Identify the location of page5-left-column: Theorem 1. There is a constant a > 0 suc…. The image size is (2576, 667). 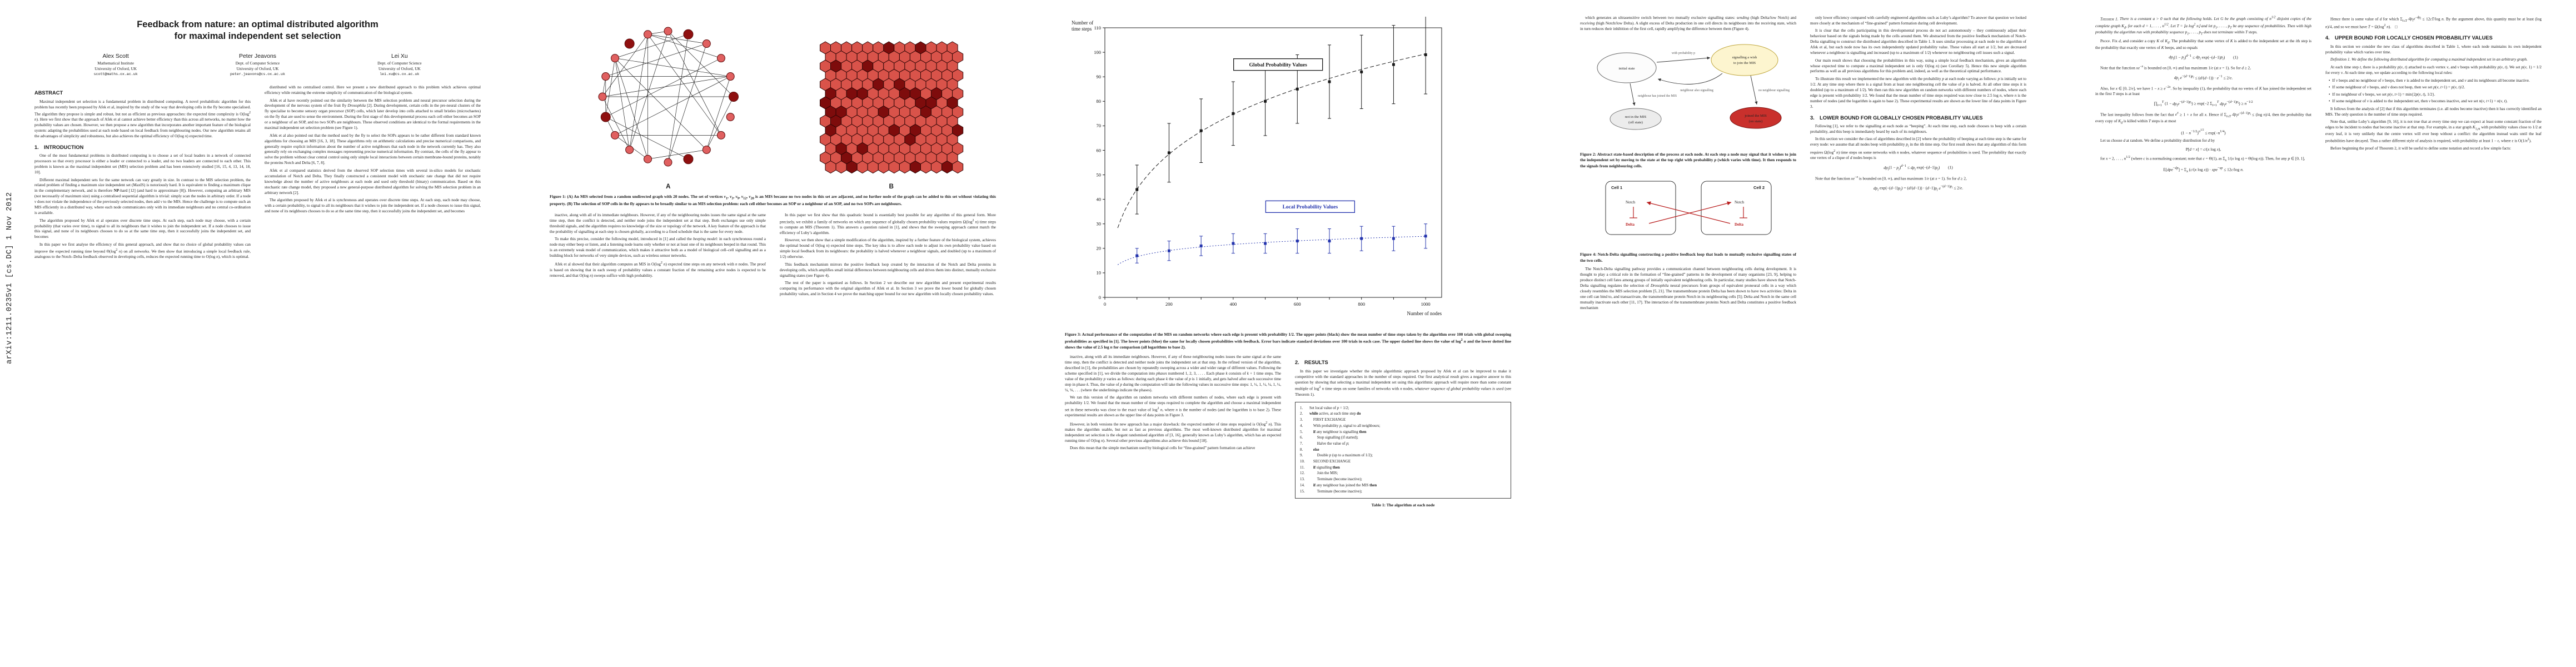
(2203, 96).